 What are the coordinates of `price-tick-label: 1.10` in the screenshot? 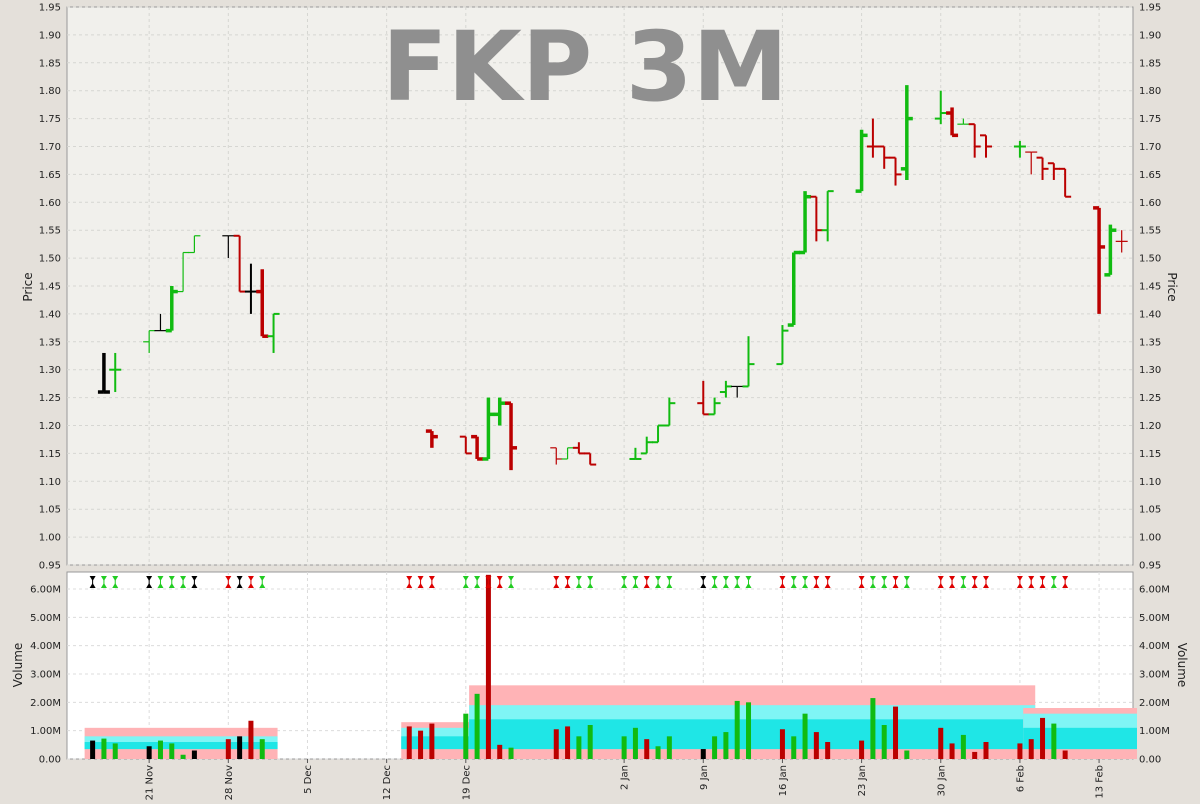 It's located at (1150, 482).